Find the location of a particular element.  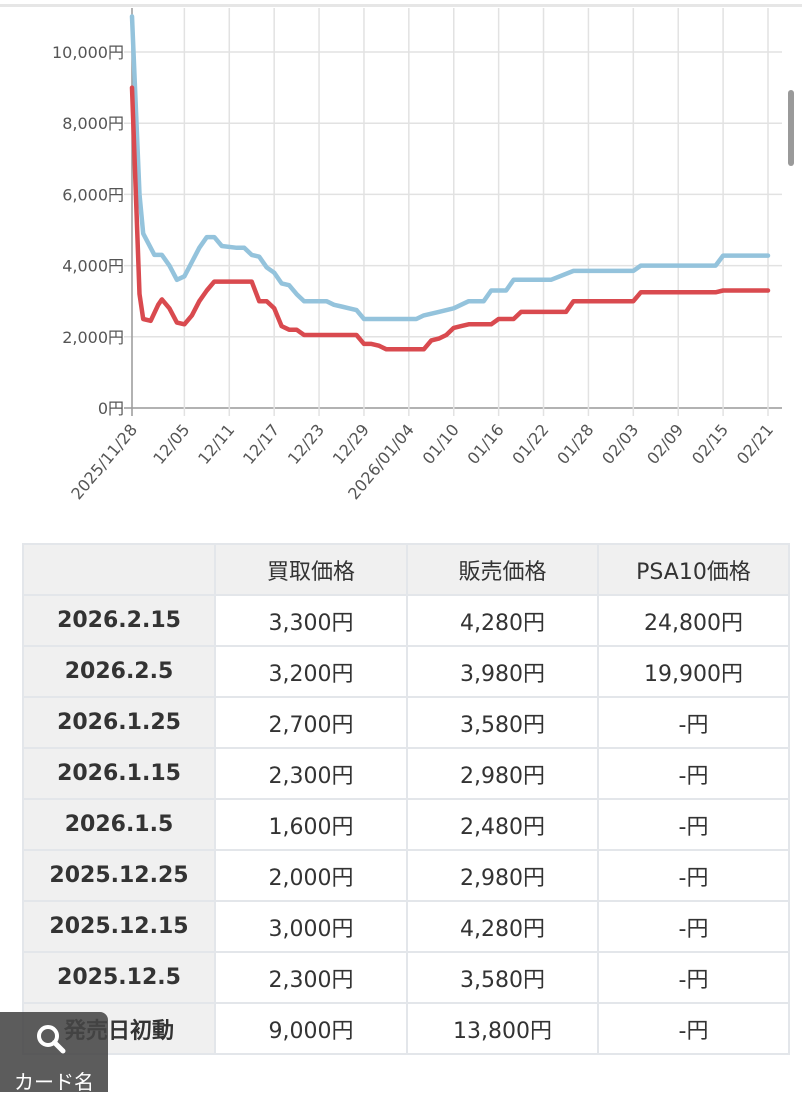

x-tick-label: 02/09 is located at coordinates (665, 444).